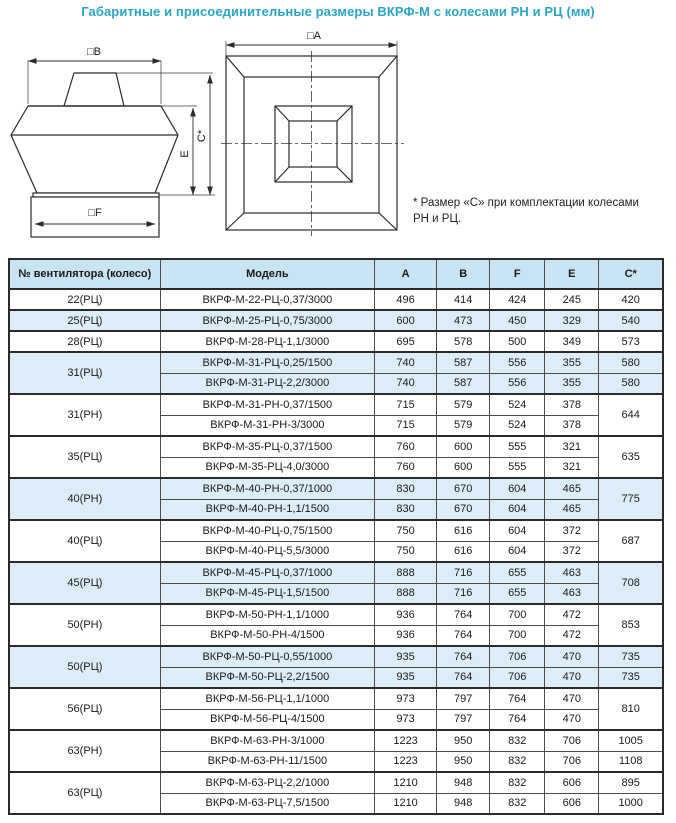  Describe the element at coordinates (406, 362) in the screenshot. I see `dim-a-cell: 740` at that location.